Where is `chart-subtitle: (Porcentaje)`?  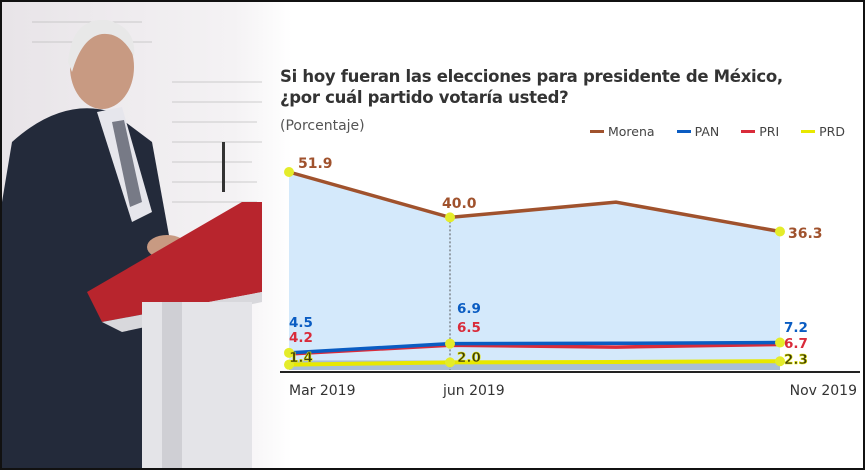
chart-subtitle: (Porcentaje) is located at coordinates (322, 126).